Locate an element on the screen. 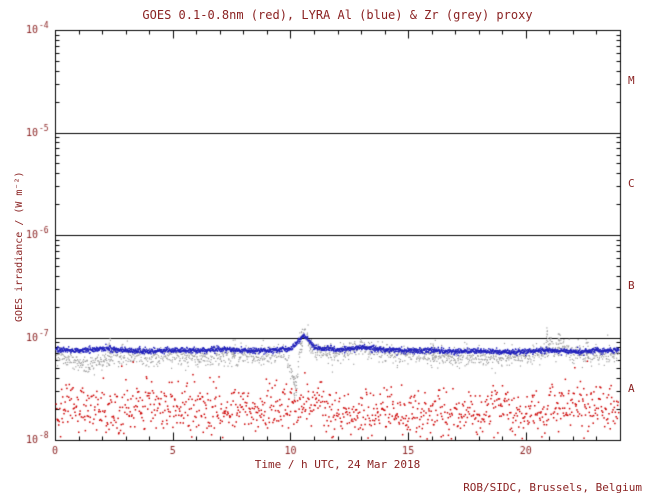 This screenshot has width=650, height=500. y-axis-label: GOES irradiance / (W m⁻²) is located at coordinates (19, 246).